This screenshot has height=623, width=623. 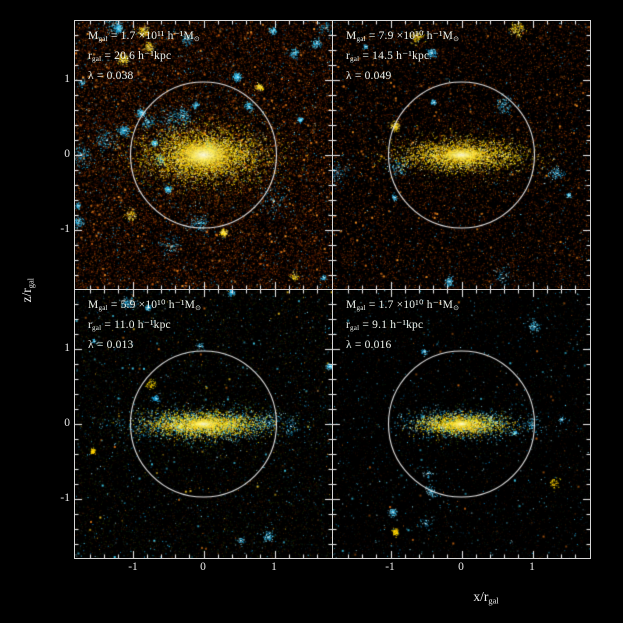 What do you see at coordinates (130, 57) in the screenshot?
I see `radius-annotation: rgal = 20.6 h⁻¹kpc` at bounding box center [130, 57].